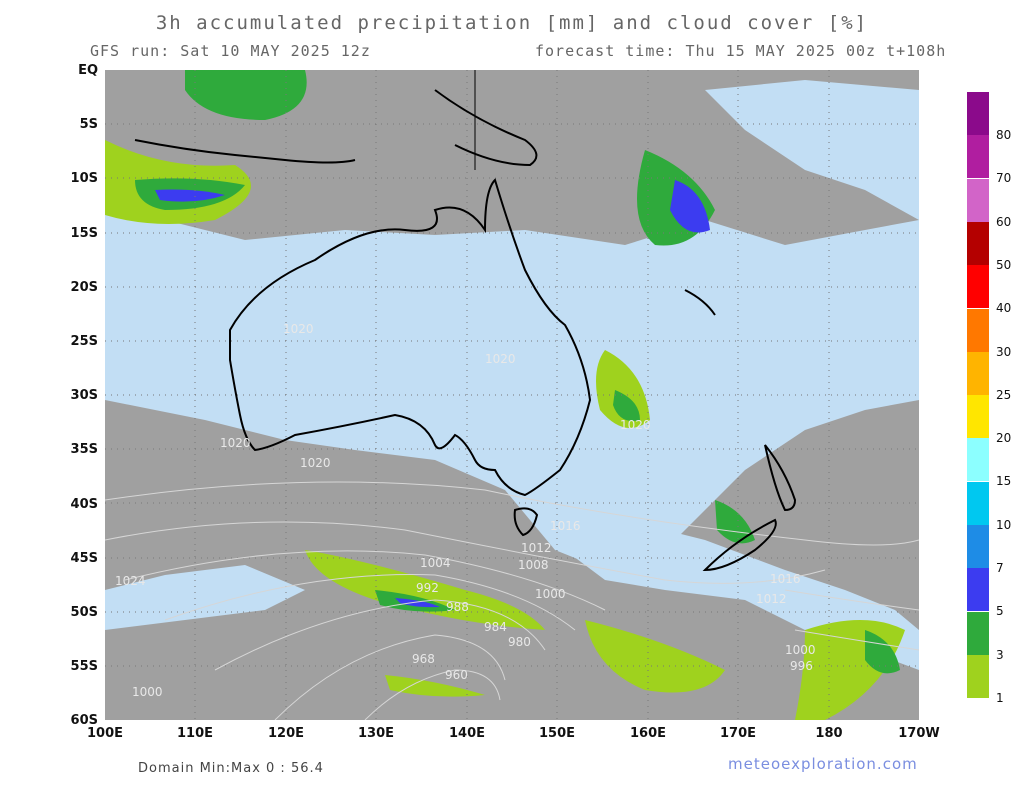  What do you see at coordinates (1000, 654) in the screenshot?
I see `legend-label: 3` at bounding box center [1000, 654].